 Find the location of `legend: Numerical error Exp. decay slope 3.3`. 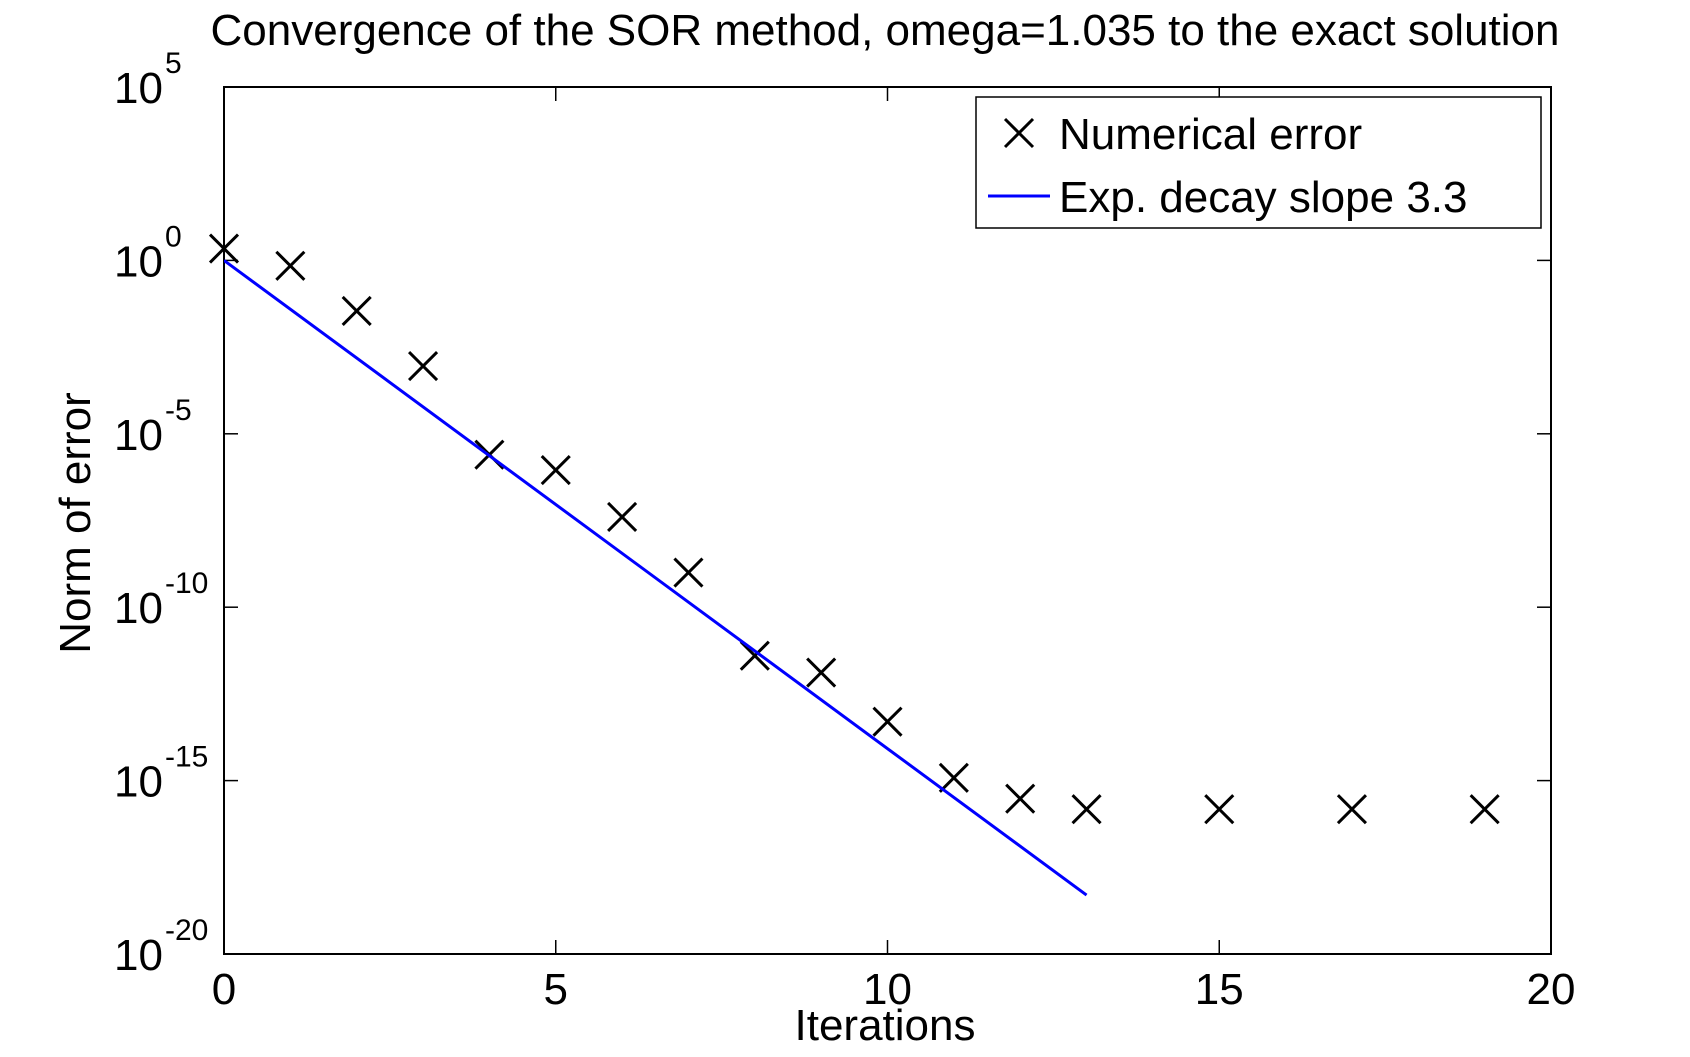

legend: Numerical error Exp. decay slope 3.3 is located at coordinates (1258, 162).